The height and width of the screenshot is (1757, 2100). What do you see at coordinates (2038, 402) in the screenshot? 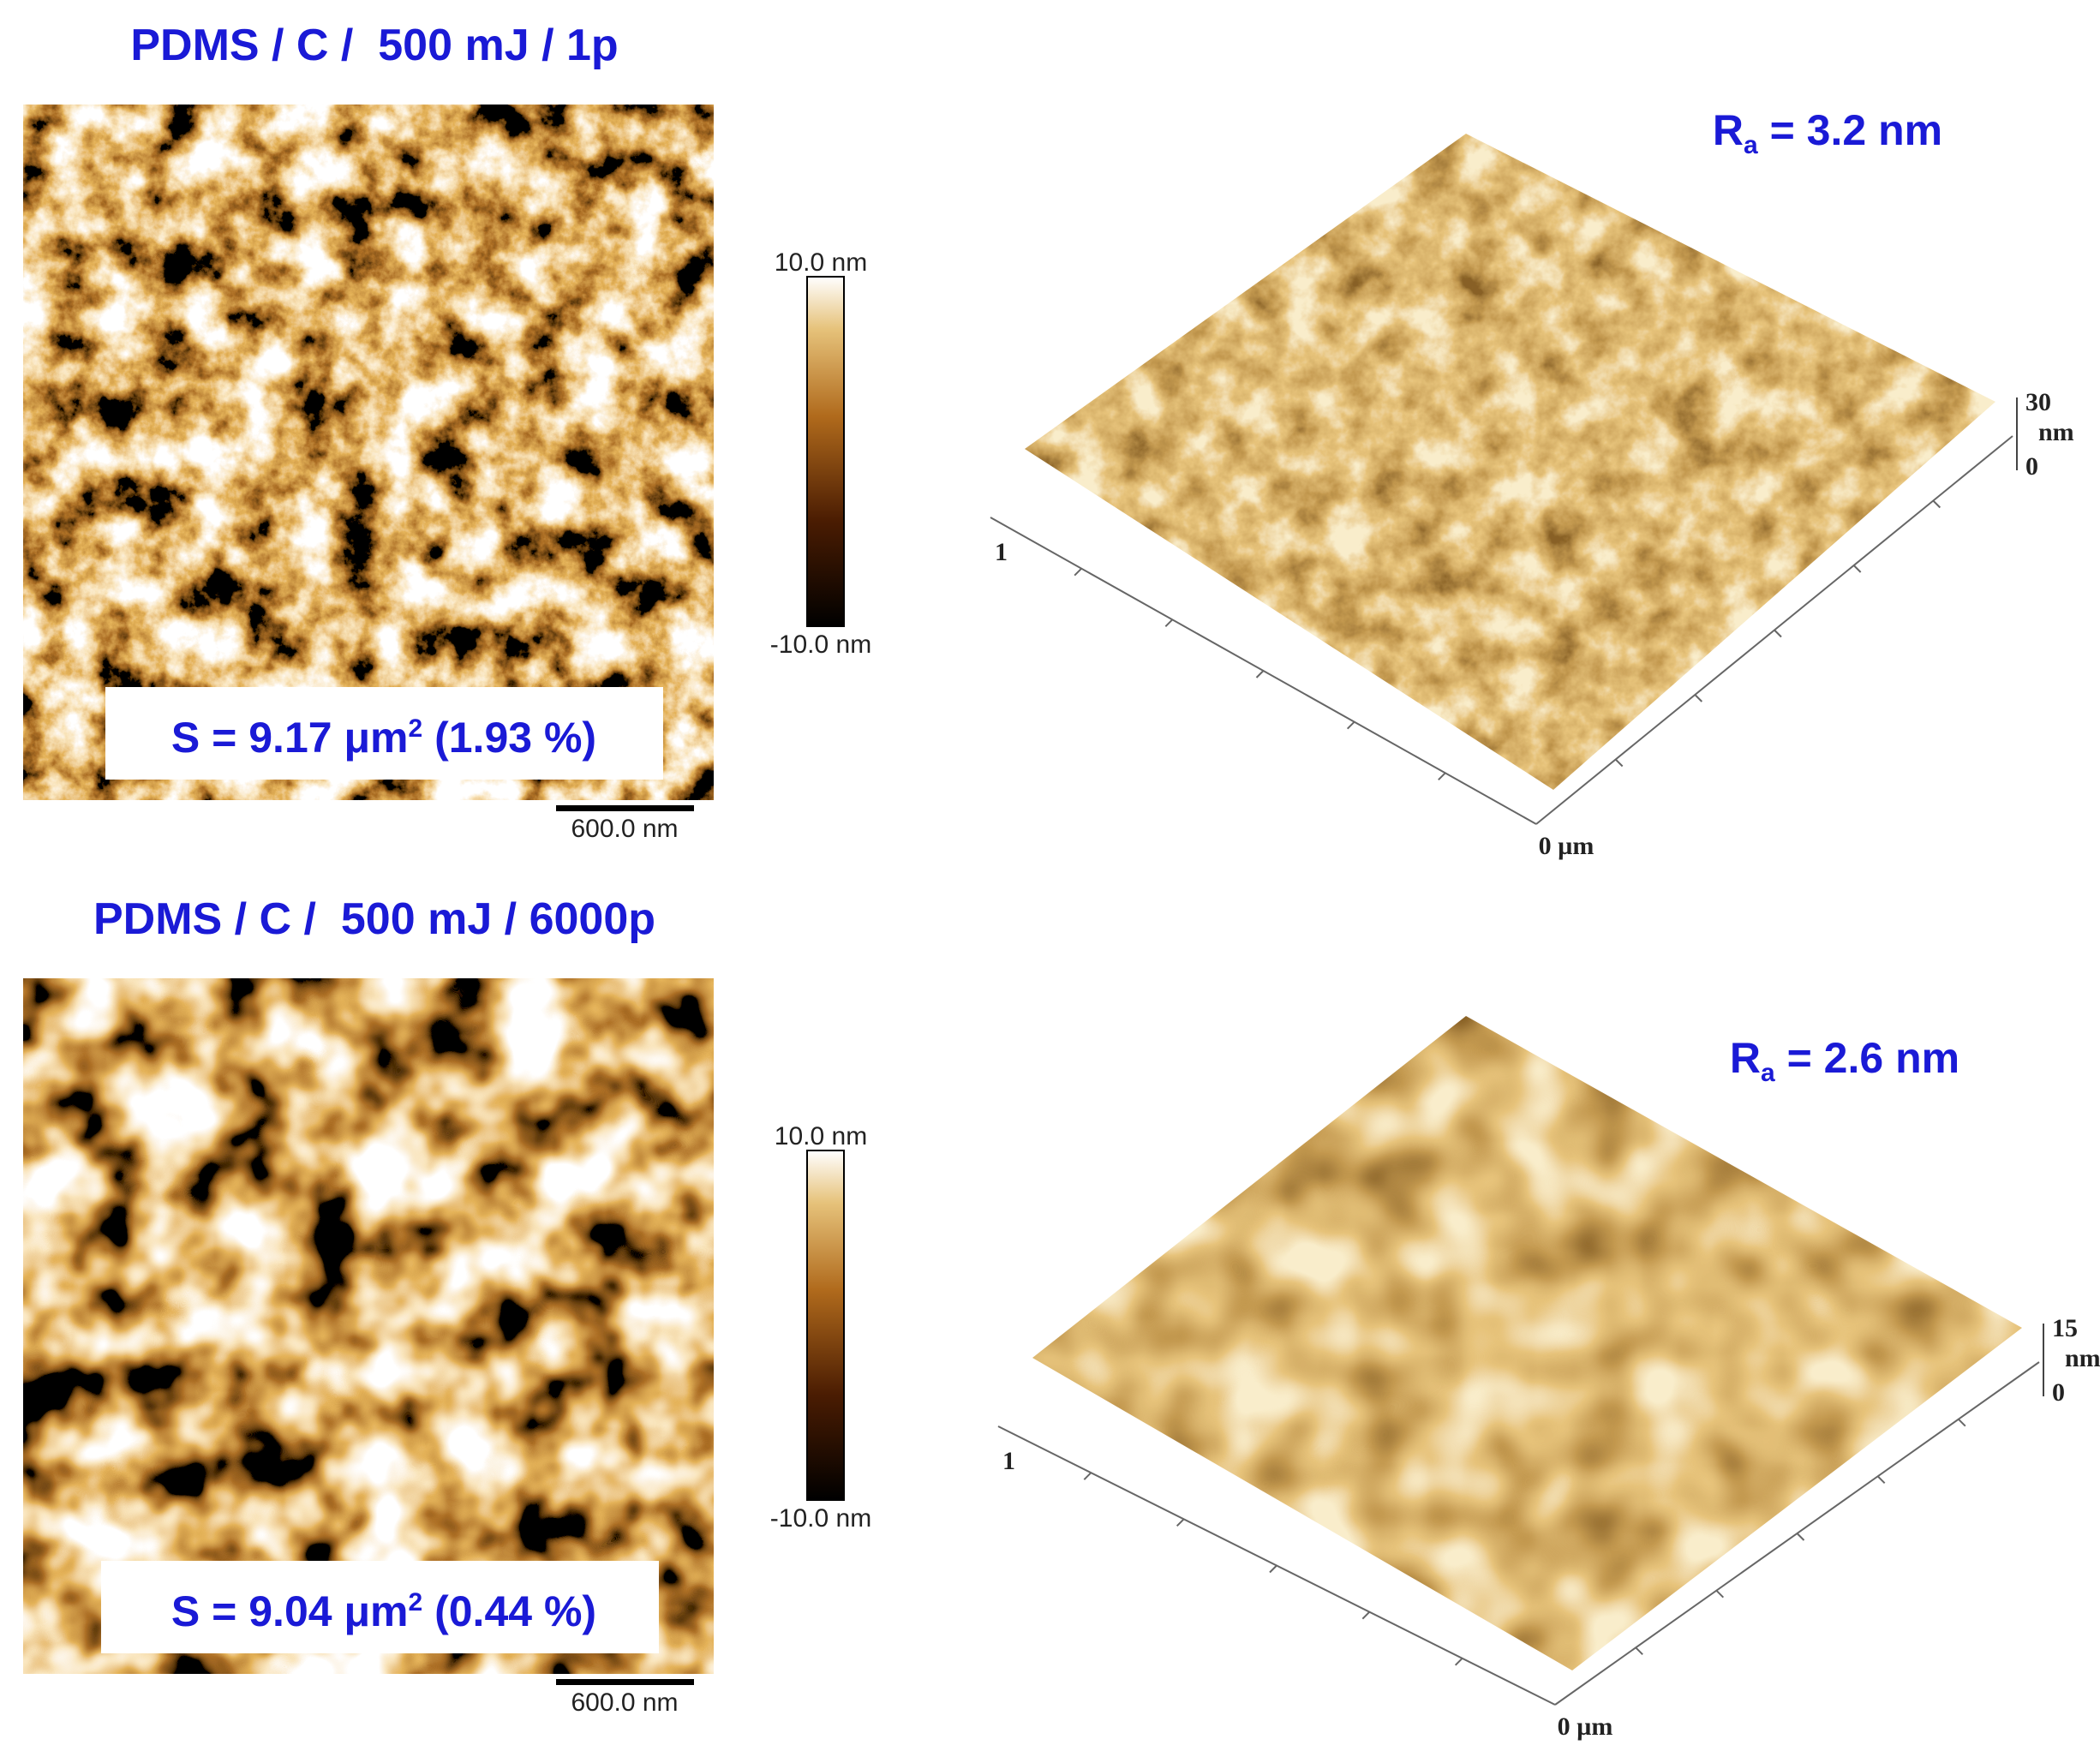
I see `z-max: 30` at bounding box center [2038, 402].